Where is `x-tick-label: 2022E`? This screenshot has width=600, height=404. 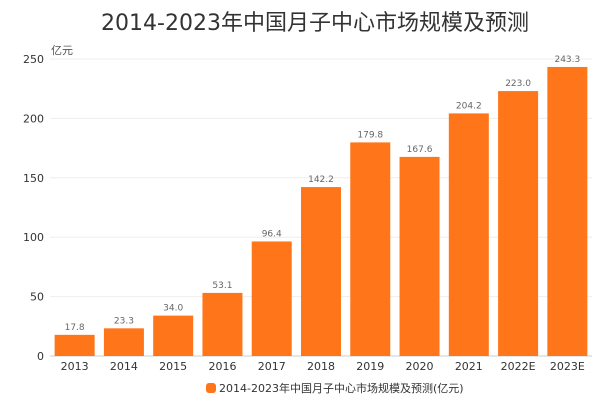
x-tick-label: 2022E is located at coordinates (518, 366).